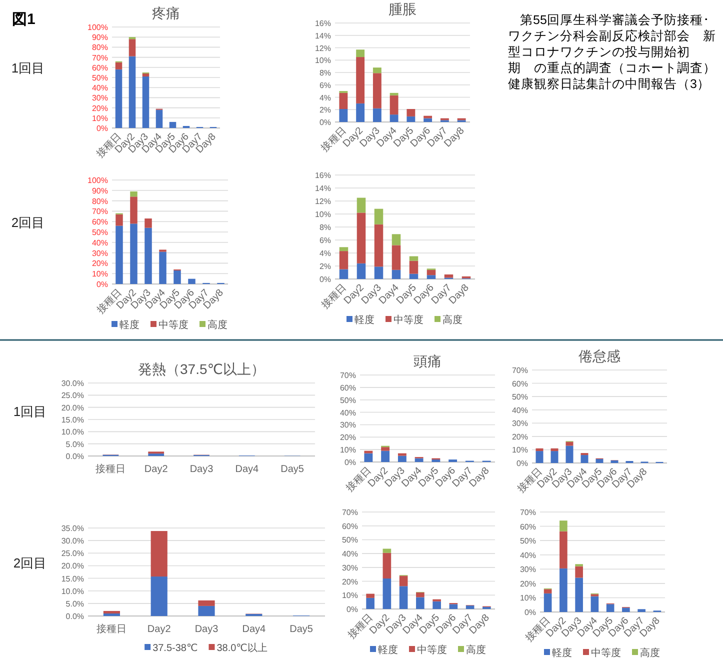  I want to click on y-tick-label: 10.0%, so click(72, 432).